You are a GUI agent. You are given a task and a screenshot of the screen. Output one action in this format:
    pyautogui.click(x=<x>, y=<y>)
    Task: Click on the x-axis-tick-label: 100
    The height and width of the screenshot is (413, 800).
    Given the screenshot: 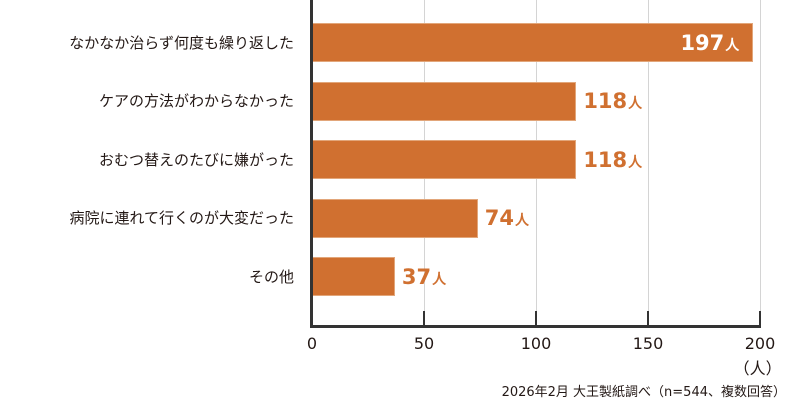 What is the action you would take?
    pyautogui.click(x=536, y=343)
    